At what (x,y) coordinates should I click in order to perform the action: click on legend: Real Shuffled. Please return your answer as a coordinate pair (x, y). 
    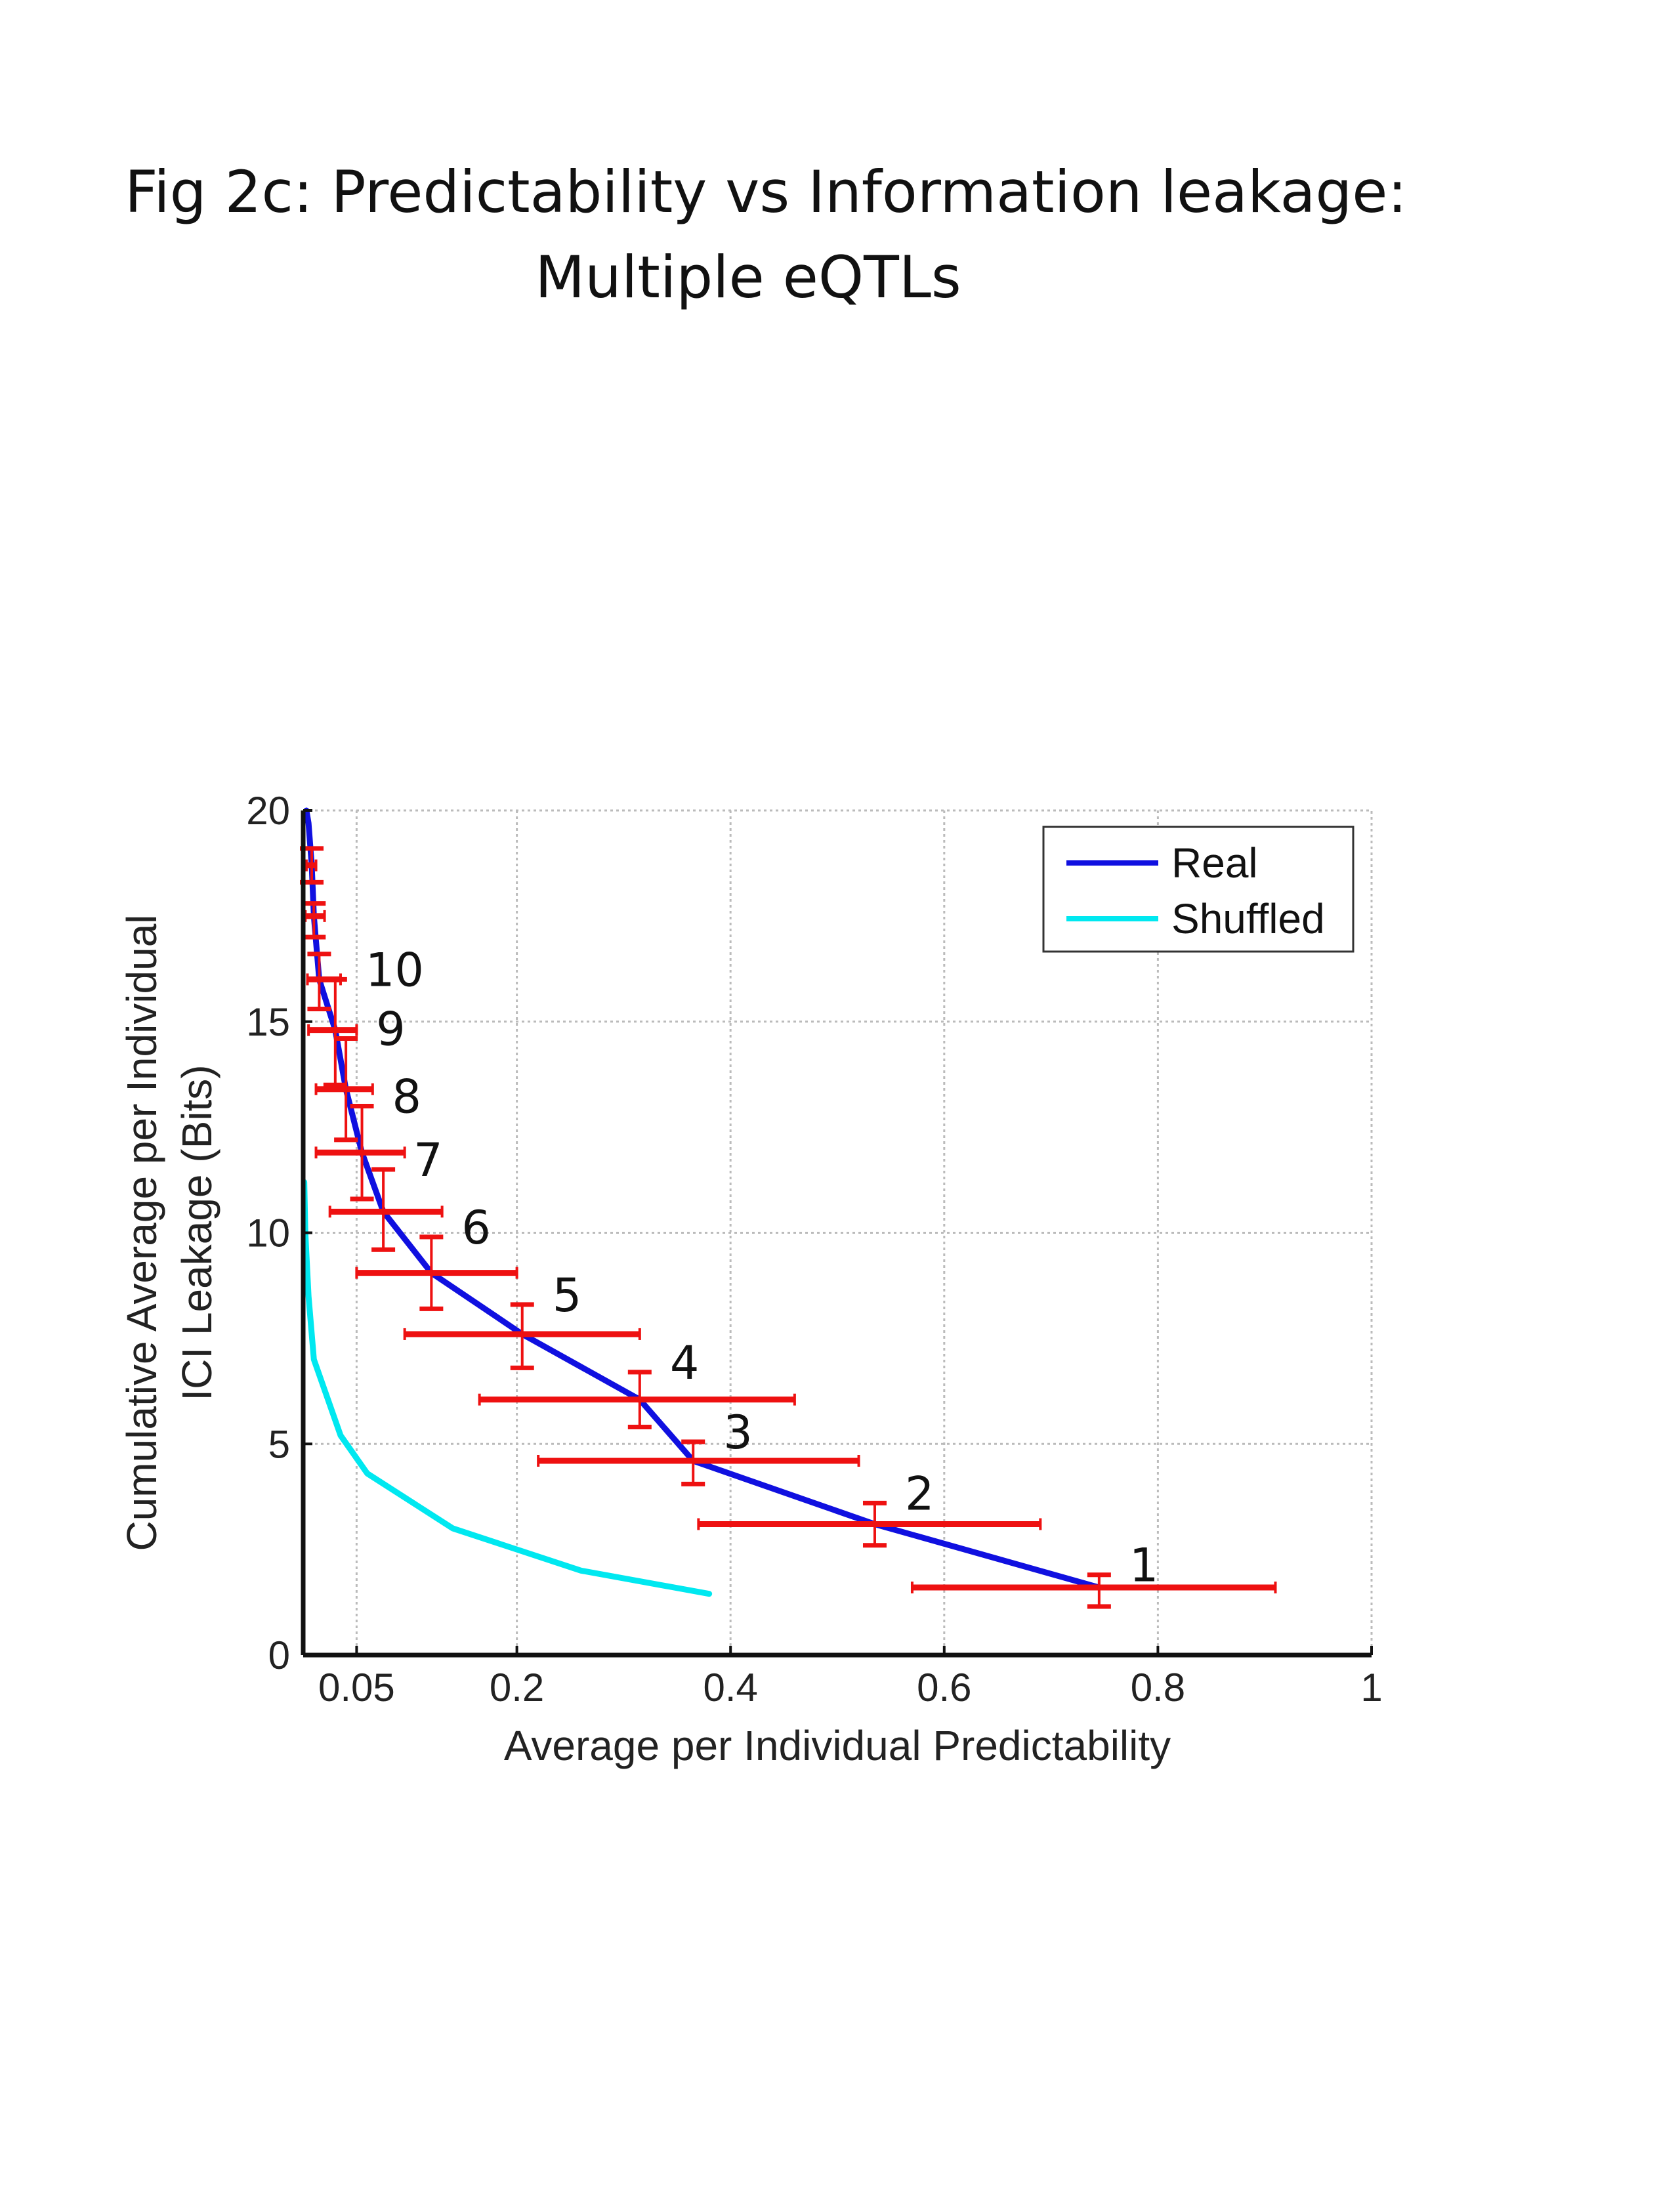
    Looking at the image, I should click on (1198, 889).